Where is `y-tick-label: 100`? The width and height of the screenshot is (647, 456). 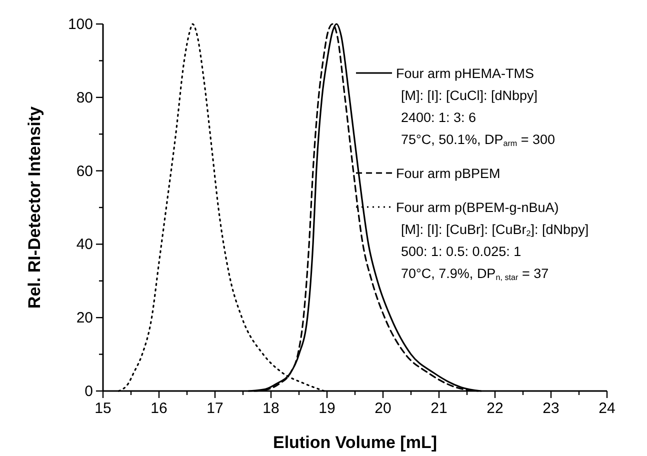
y-tick-label: 100 is located at coordinates (80, 24).